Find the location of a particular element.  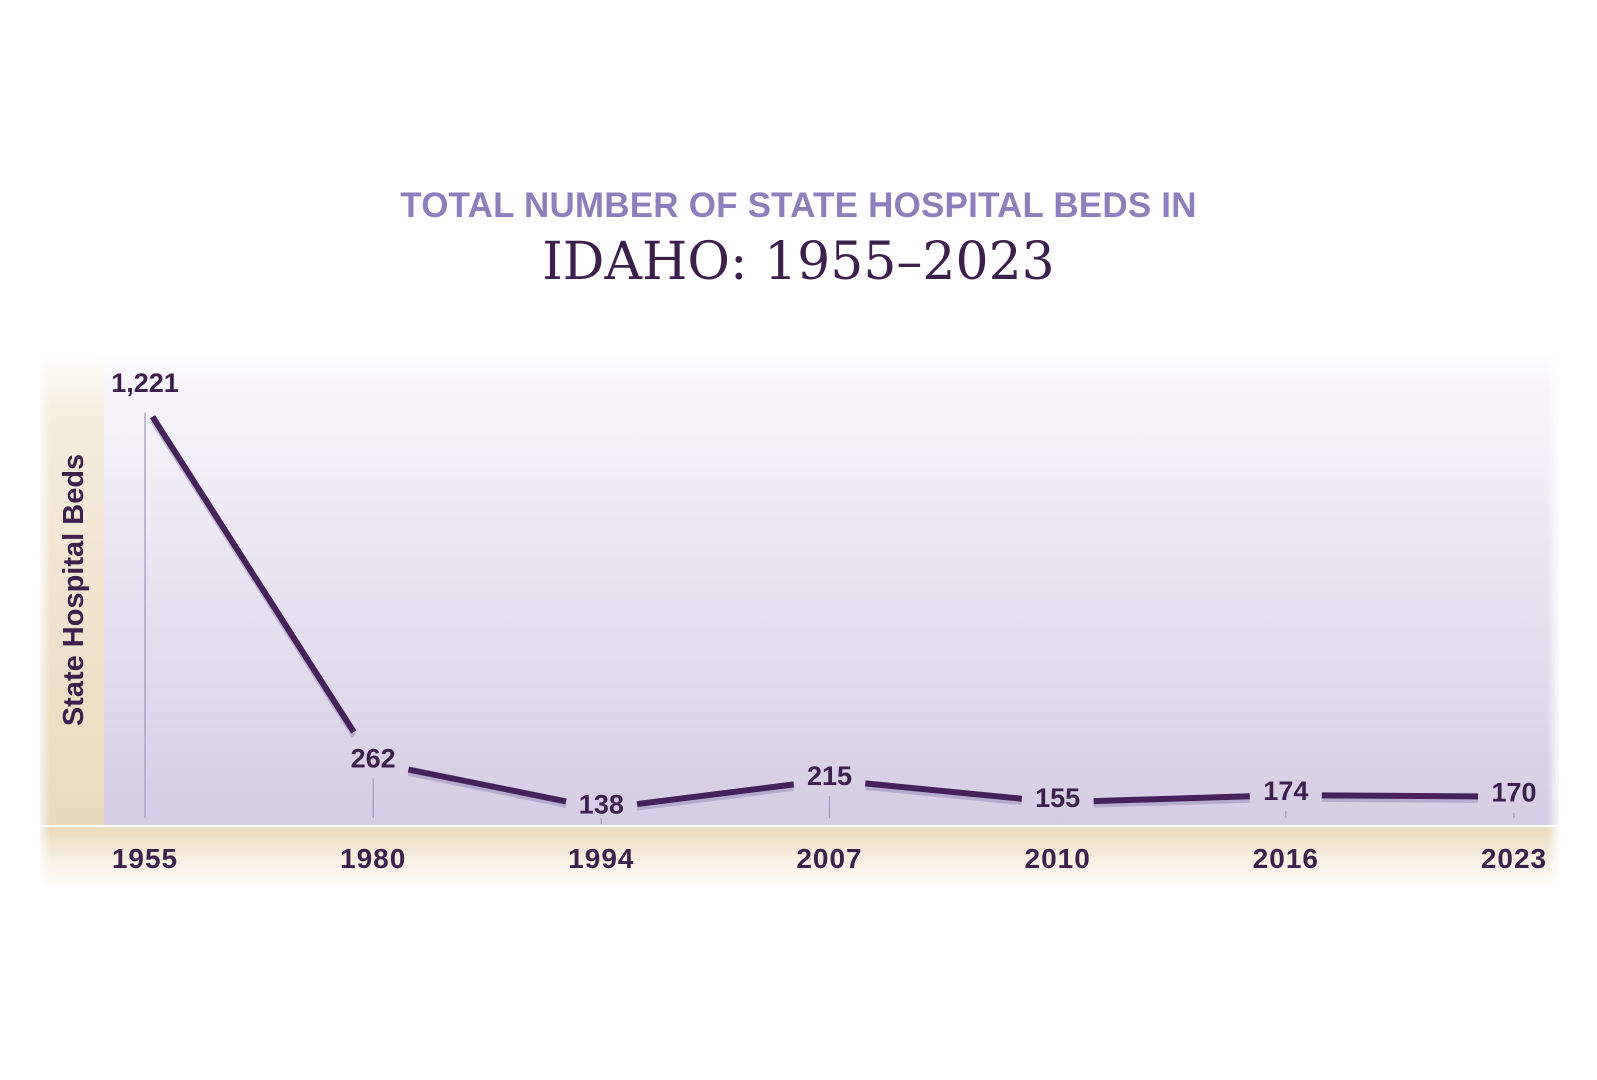

edge-fade-right is located at coordinates (1554, 620).